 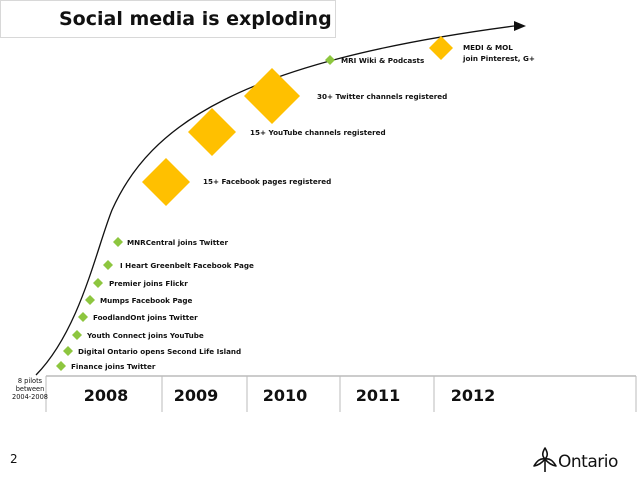 I want to click on small-event: Mumps Facebook Page, so click(x=139, y=300).